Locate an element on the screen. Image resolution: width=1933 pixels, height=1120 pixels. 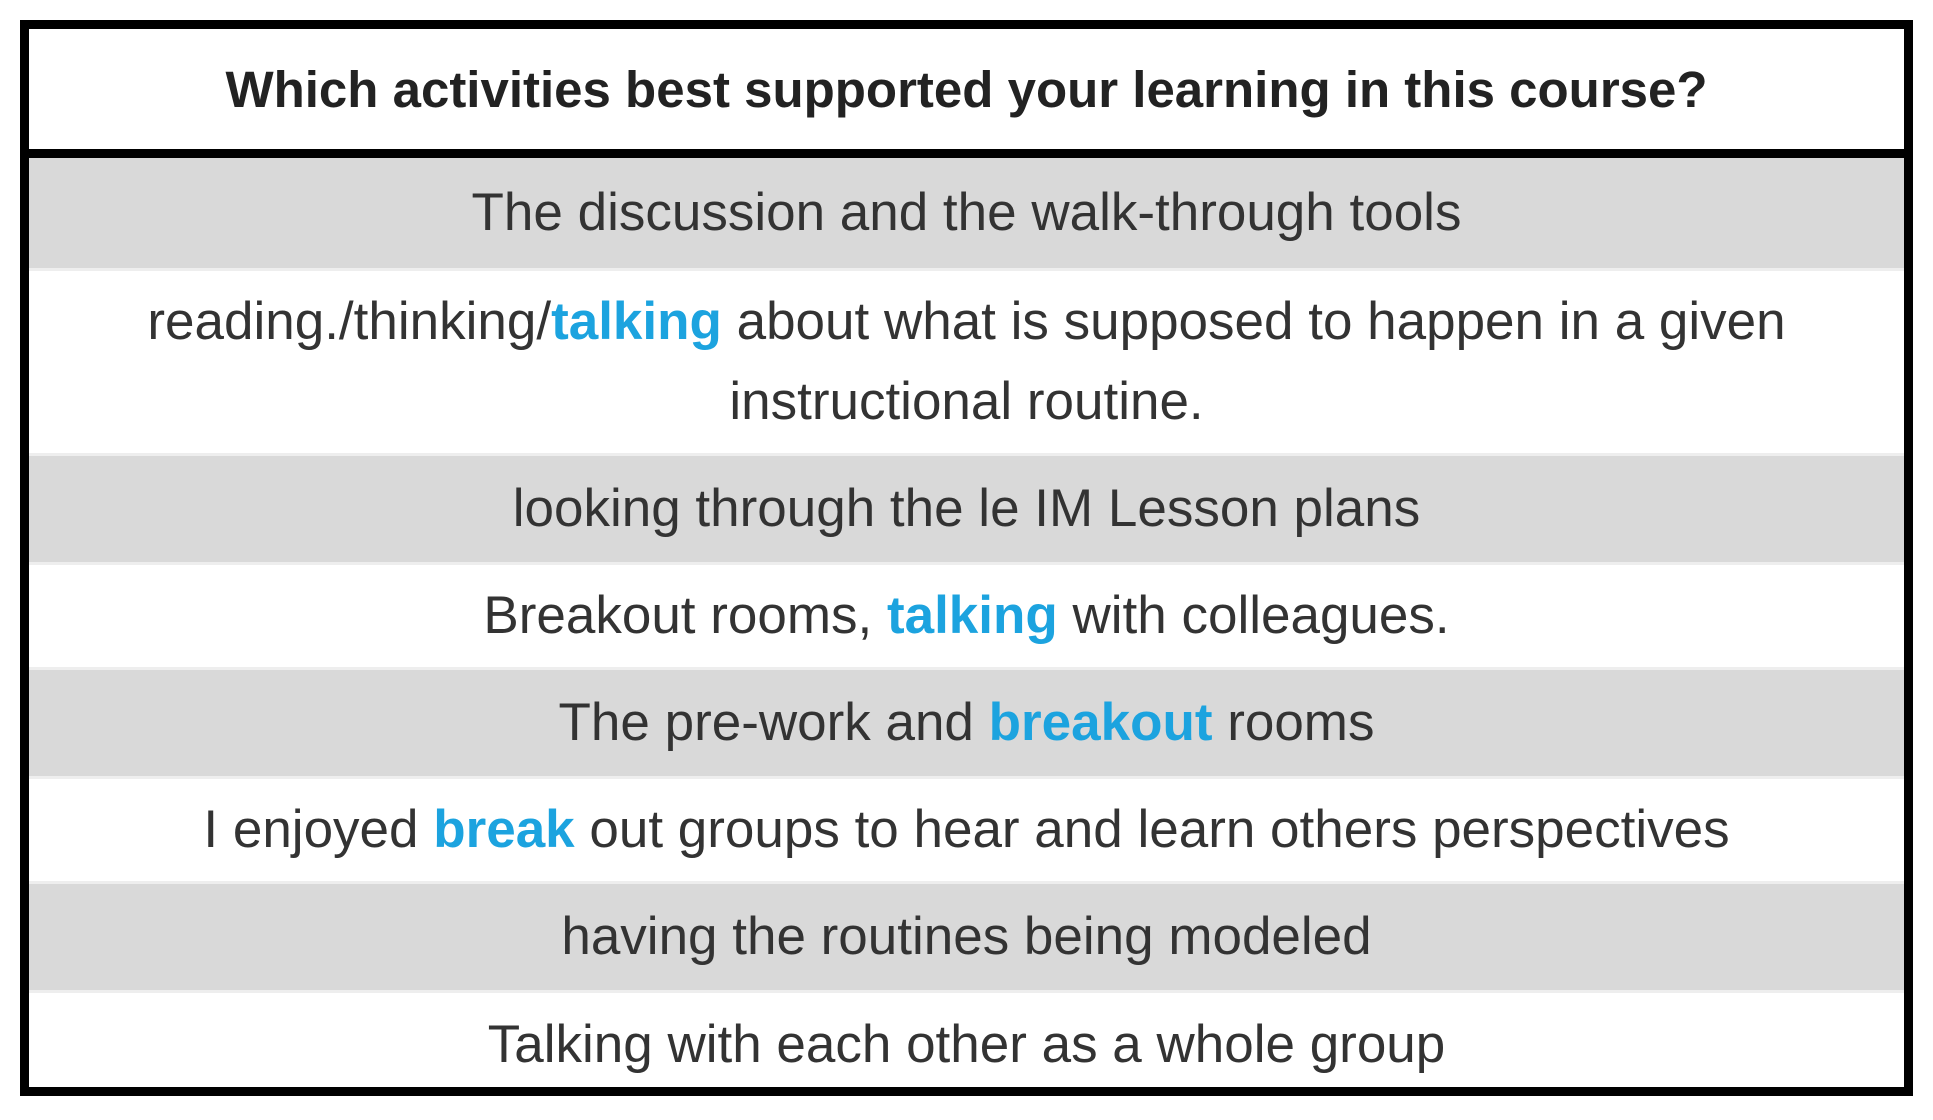
response-segment: reading./thinking/ is located at coordinates (349, 321).